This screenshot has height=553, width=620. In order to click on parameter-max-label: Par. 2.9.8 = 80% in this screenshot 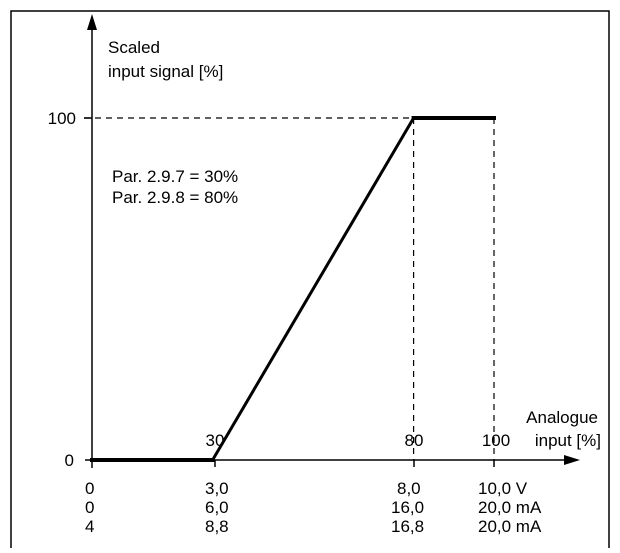, I will do `click(175, 197)`.